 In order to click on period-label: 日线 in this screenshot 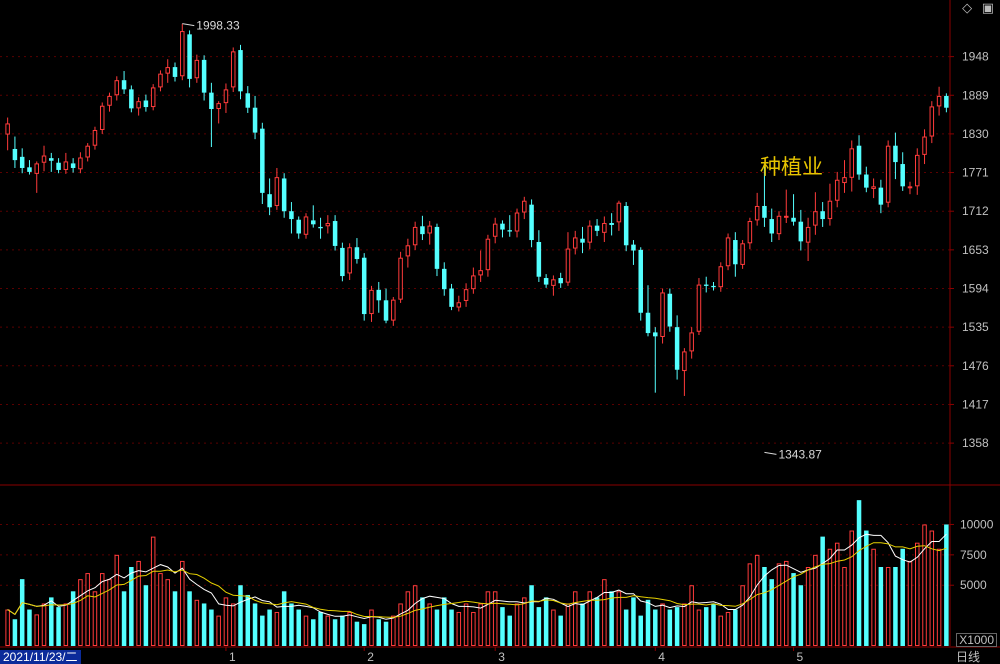, I will do `click(967, 657)`.